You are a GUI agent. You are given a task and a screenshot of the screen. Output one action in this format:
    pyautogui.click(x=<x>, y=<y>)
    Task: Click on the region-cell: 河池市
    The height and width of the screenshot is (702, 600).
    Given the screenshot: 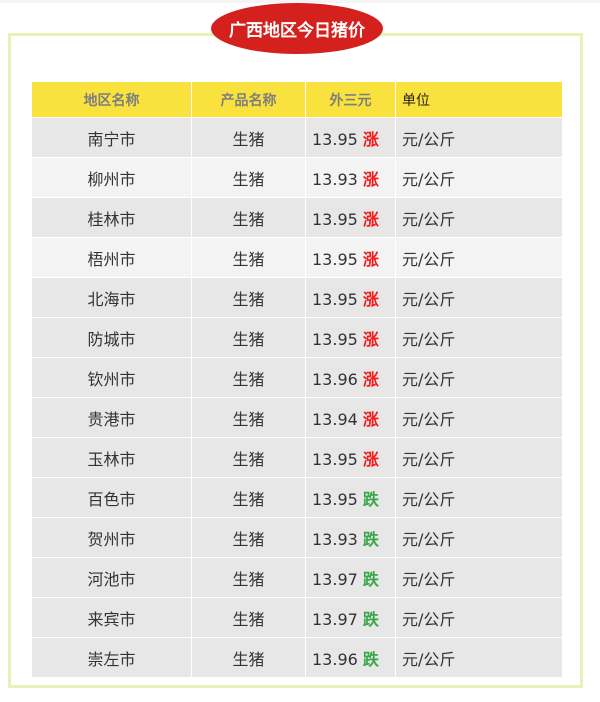 What is the action you would take?
    pyautogui.click(x=111, y=577)
    